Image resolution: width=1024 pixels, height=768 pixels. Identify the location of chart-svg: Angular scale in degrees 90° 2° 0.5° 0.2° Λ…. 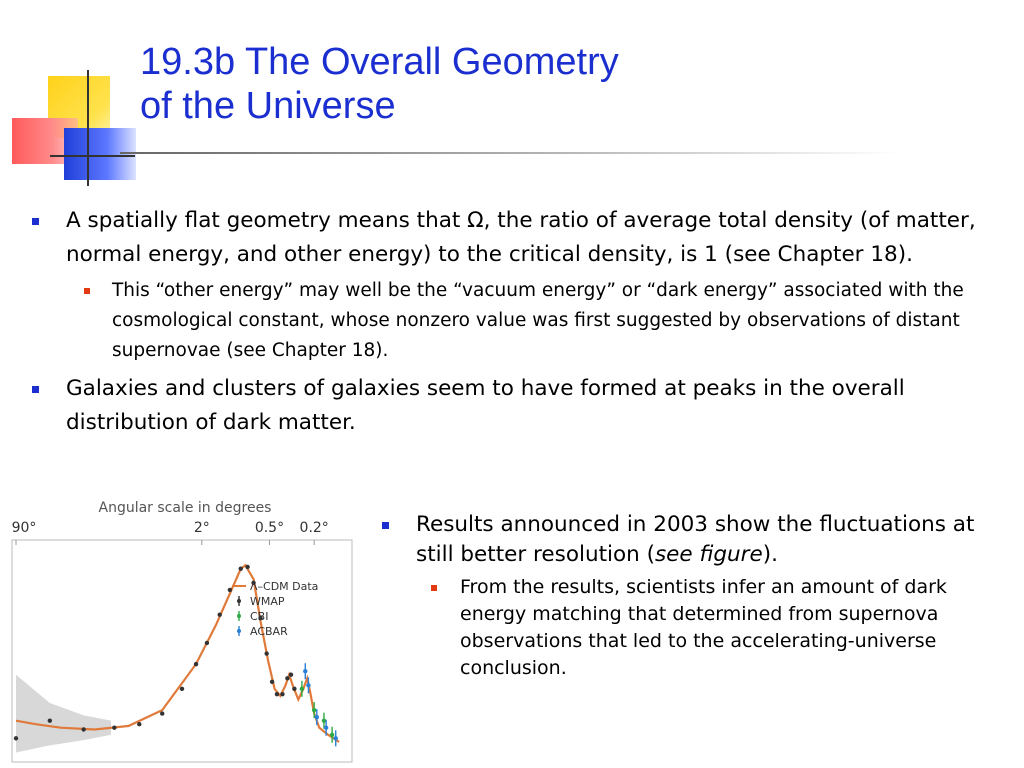
(185, 630).